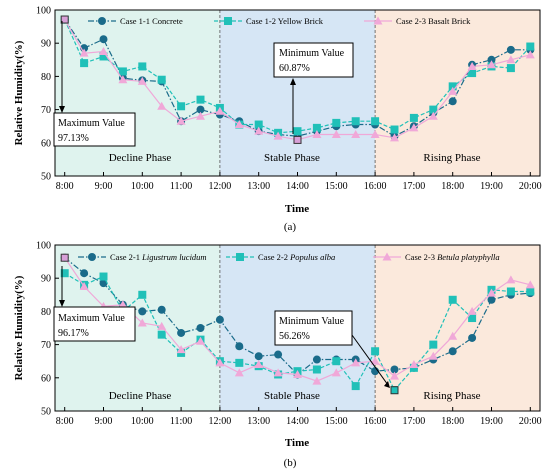 This screenshot has height=474, width=550. I want to click on legend-item-b-3: Case 2-3 Betula platyphylla, so click(436, 257).